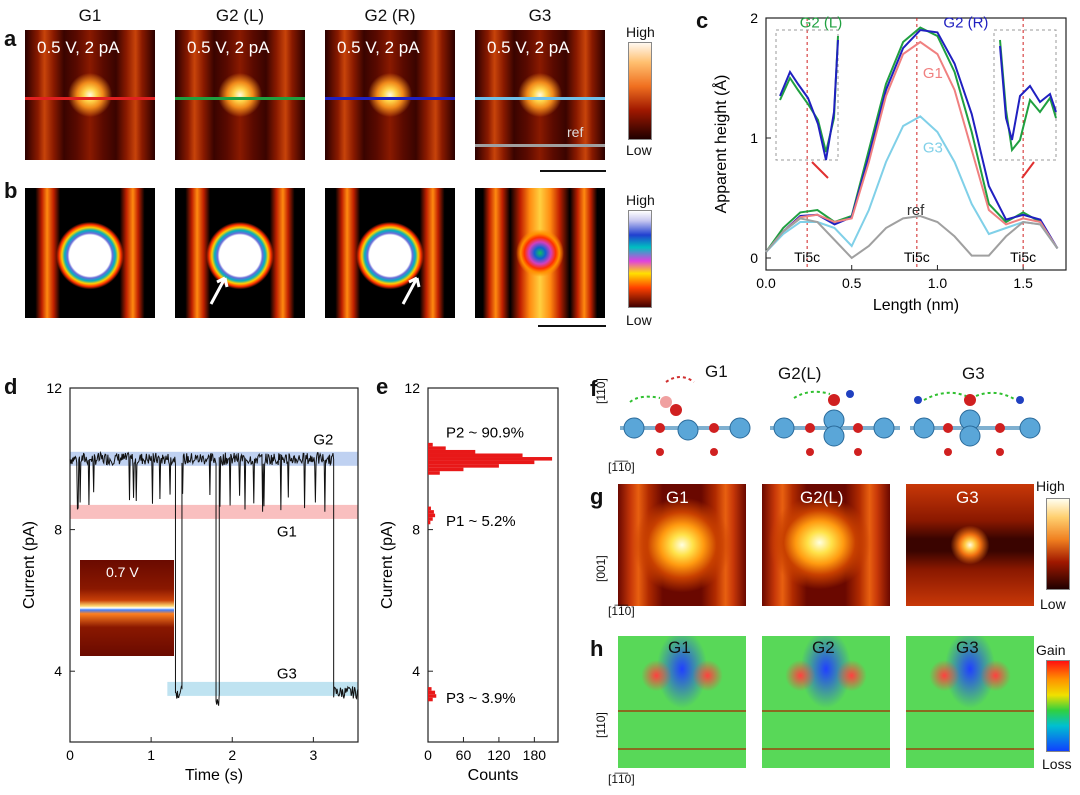  Describe the element at coordinates (970, 545) in the screenshot. I see `sim-stm-g3: G3` at that location.